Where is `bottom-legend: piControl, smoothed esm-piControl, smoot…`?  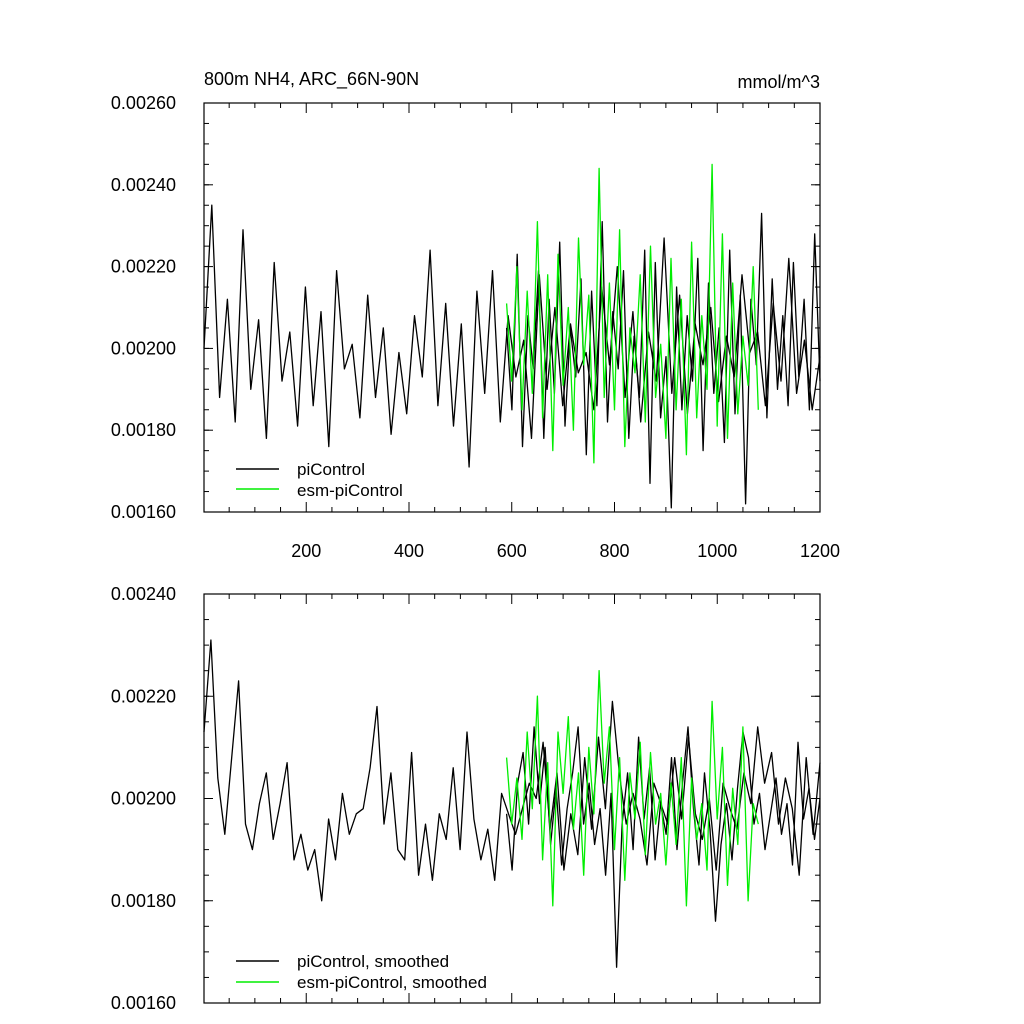 bottom-legend: piControl, smoothed esm-piControl, smoot… is located at coordinates (361, 972).